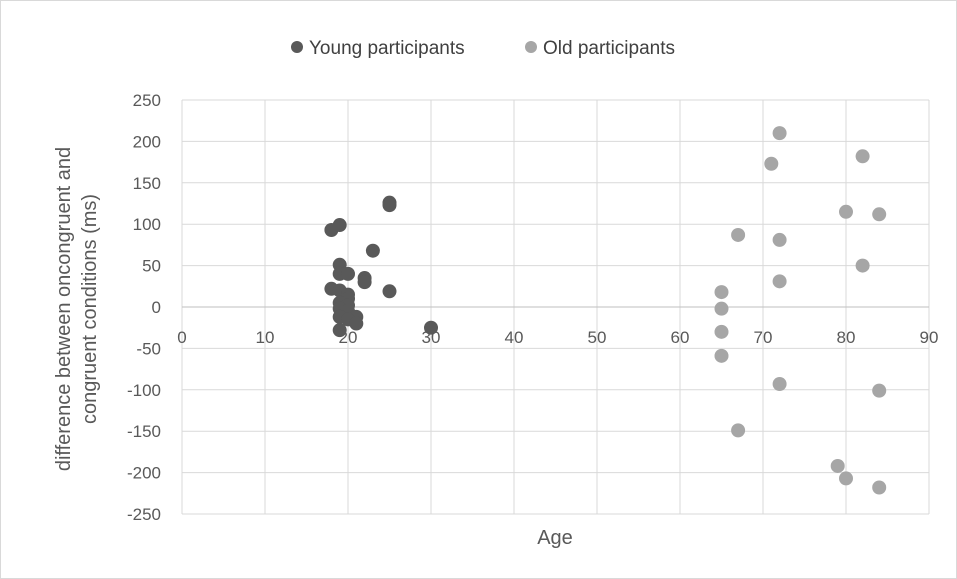 This screenshot has height=579, width=957. What do you see at coordinates (265, 337) in the screenshot?
I see `x-tick-label: 10` at bounding box center [265, 337].